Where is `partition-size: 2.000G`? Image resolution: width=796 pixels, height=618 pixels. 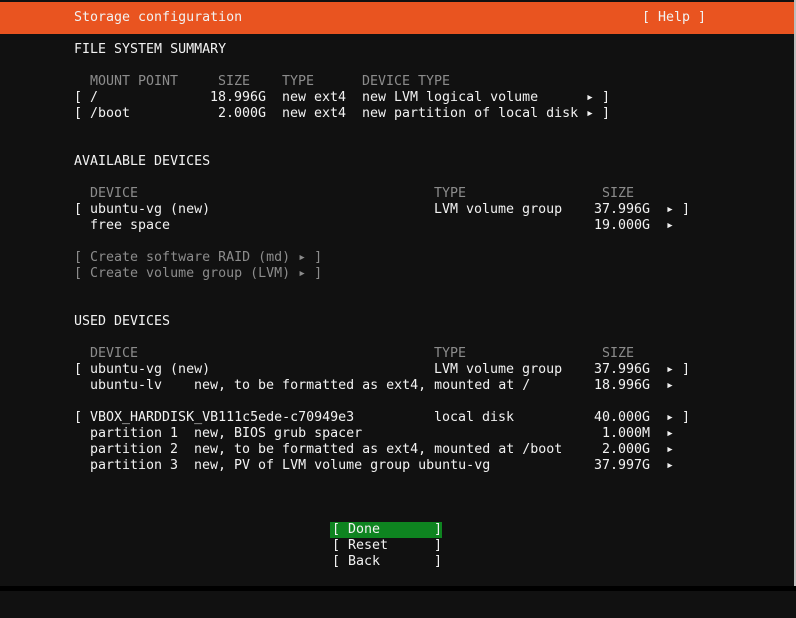 partition-size: 2.000G is located at coordinates (626, 449).